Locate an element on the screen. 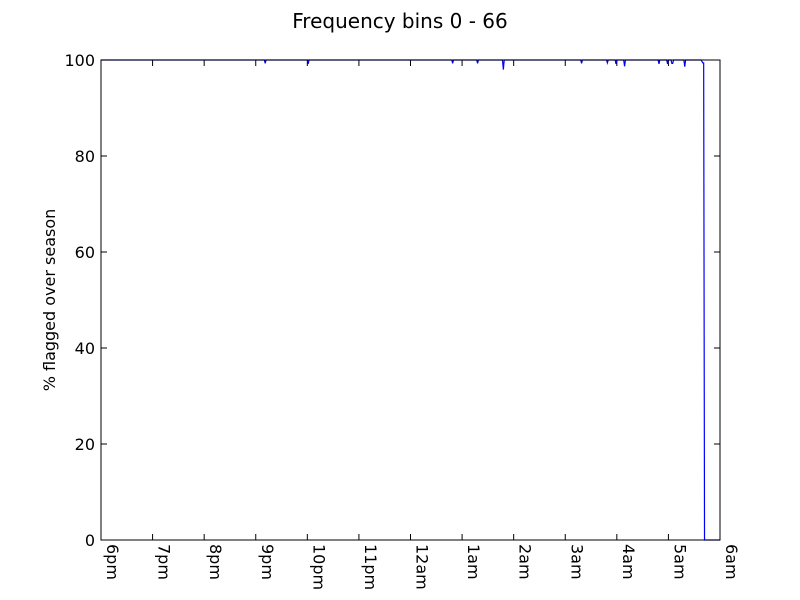  y-tick-label: 100 is located at coordinates (79, 60).